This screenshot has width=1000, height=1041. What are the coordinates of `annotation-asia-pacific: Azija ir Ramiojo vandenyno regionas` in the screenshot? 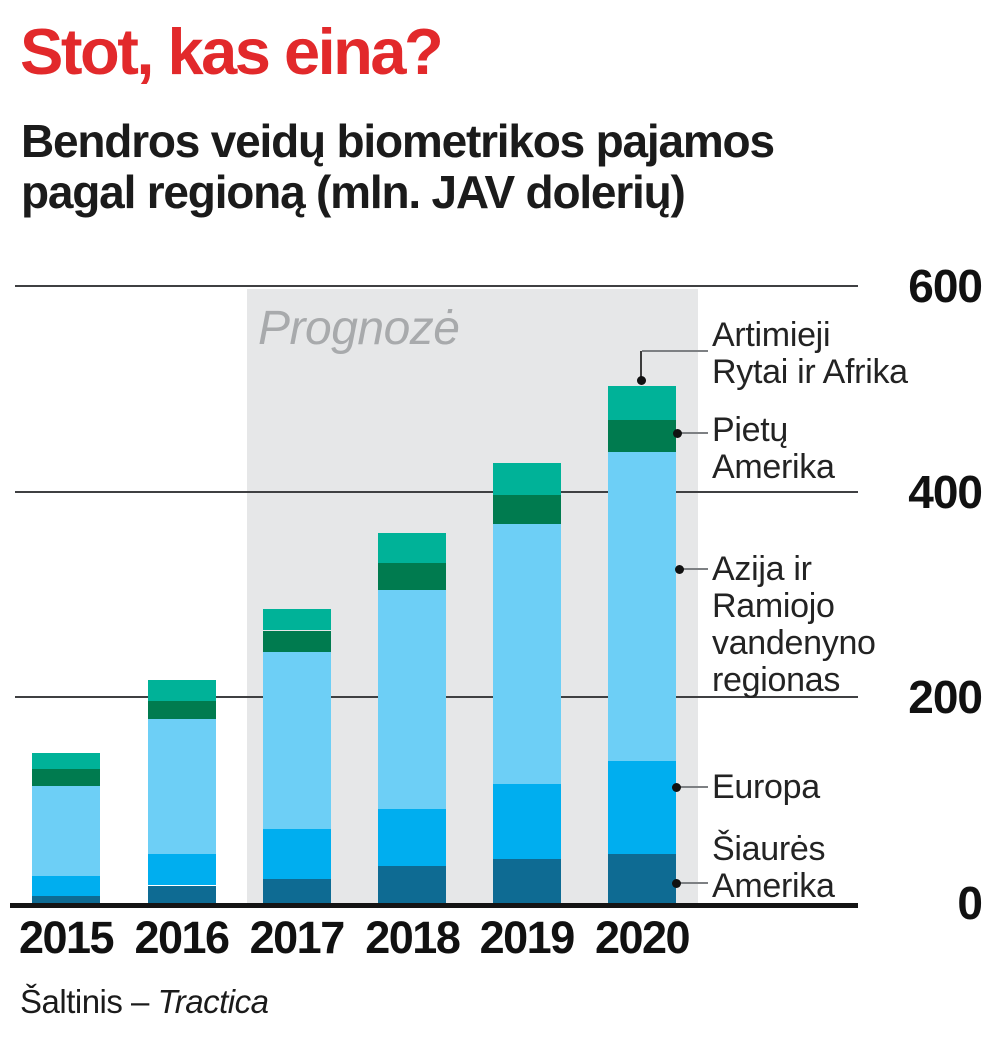 It's located at (794, 625).